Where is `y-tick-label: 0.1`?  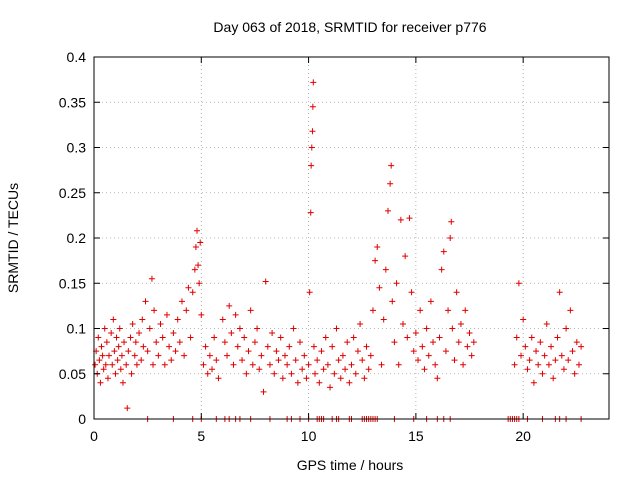 y-tick-label: 0.1 is located at coordinates (77, 329).